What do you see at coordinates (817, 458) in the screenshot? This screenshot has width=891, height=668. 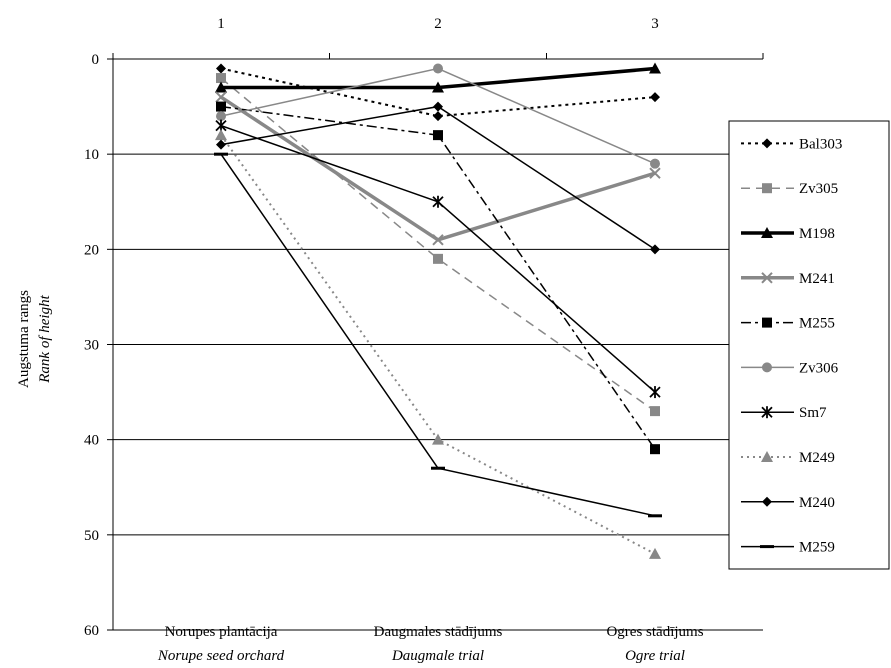 I see `legend-label: M249` at bounding box center [817, 458].